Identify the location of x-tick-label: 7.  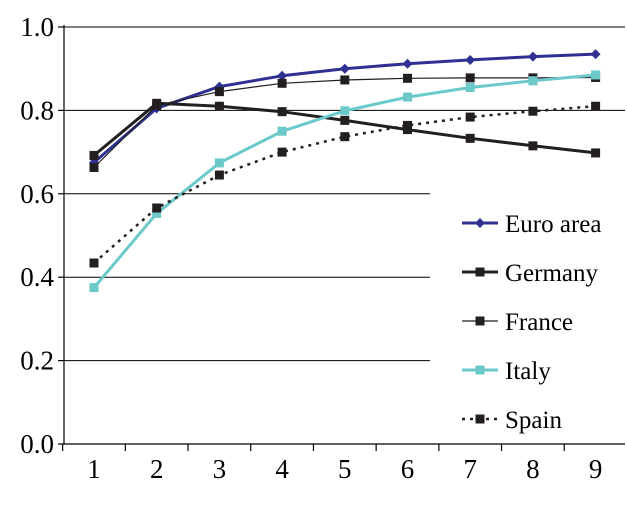
(470, 469).